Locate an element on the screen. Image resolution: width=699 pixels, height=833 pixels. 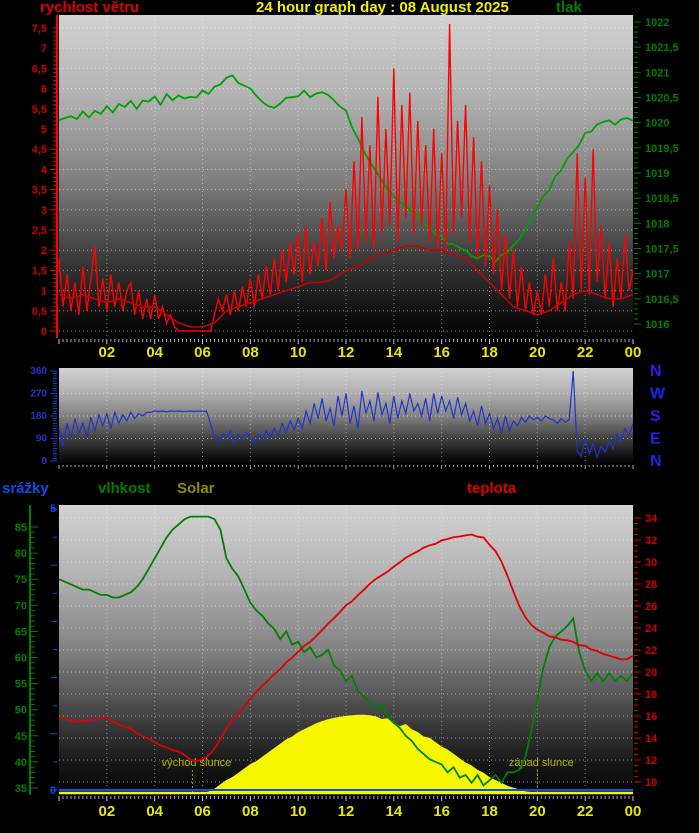
direction-series is located at coordinates (346, 415).